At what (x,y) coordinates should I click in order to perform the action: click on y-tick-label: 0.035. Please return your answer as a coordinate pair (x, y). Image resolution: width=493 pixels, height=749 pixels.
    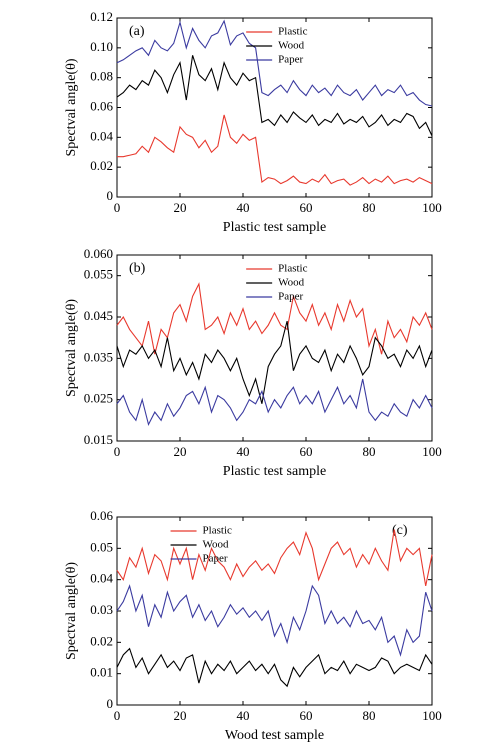
    Looking at the image, I should click on (98, 356).